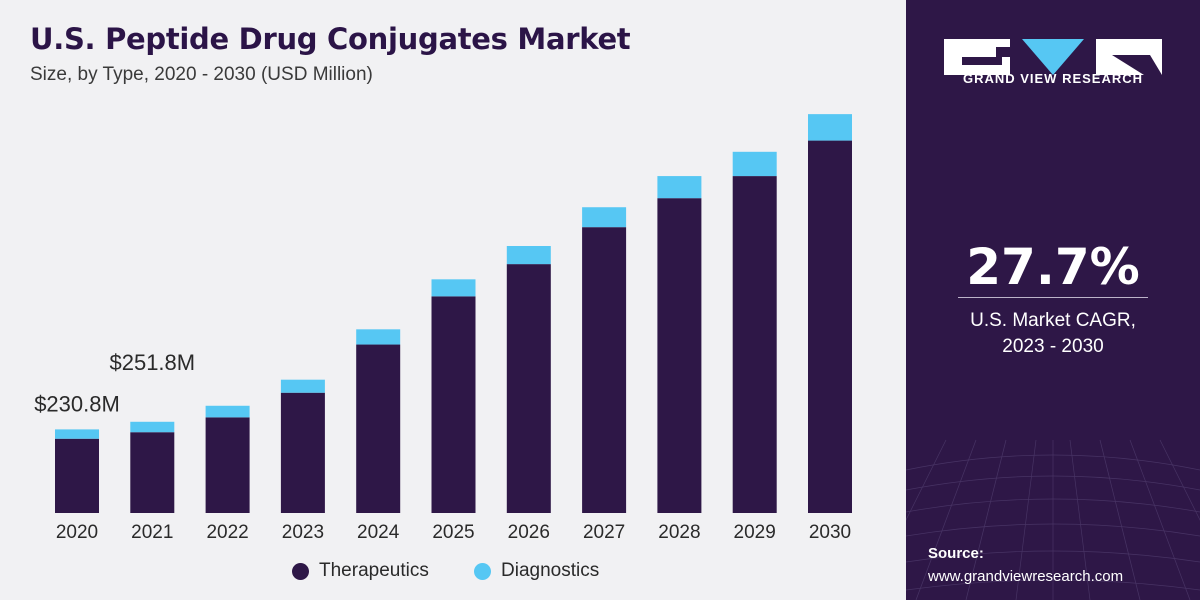 The height and width of the screenshot is (600, 1200). I want to click on legend-label: Therapeutics, so click(374, 570).